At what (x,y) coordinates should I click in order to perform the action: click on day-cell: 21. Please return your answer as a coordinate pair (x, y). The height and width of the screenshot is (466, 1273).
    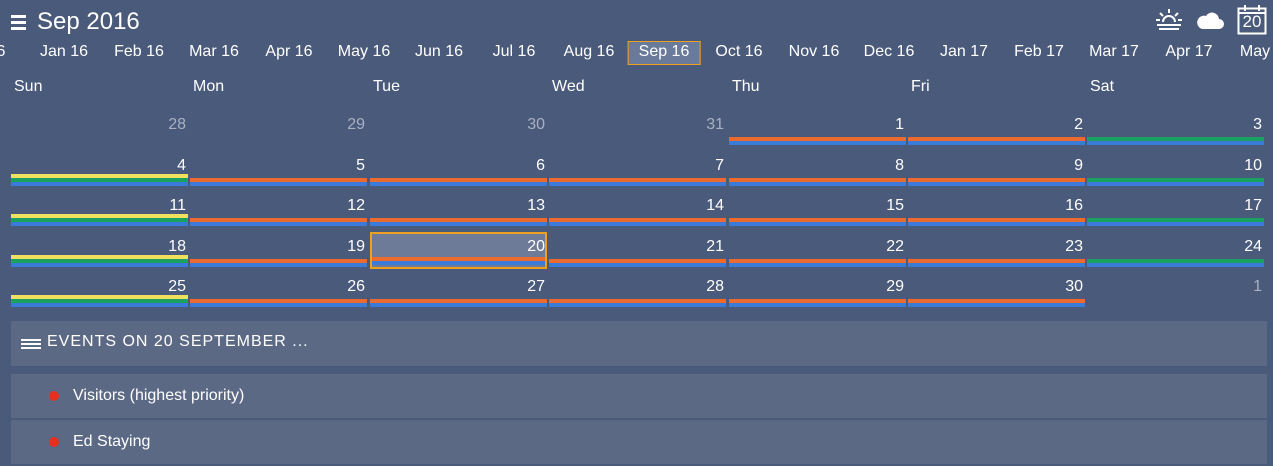
    Looking at the image, I should click on (637, 250).